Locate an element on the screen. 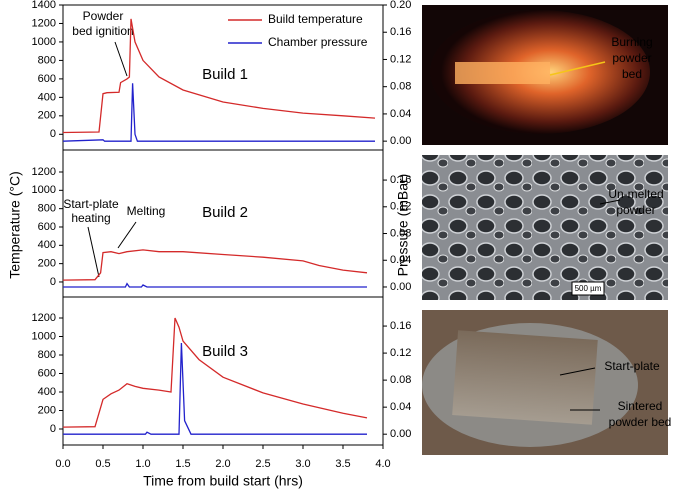  x-tick-label: 3.0 is located at coordinates (302, 464).